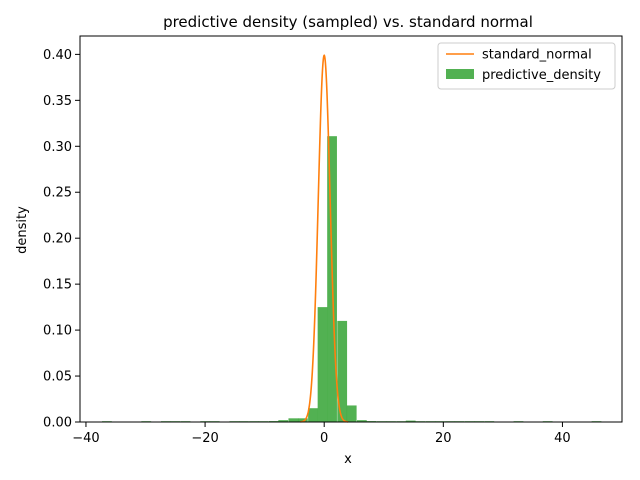 This screenshot has height=480, width=640. I want to click on y-tick-label-7: 0.35, so click(57, 101).